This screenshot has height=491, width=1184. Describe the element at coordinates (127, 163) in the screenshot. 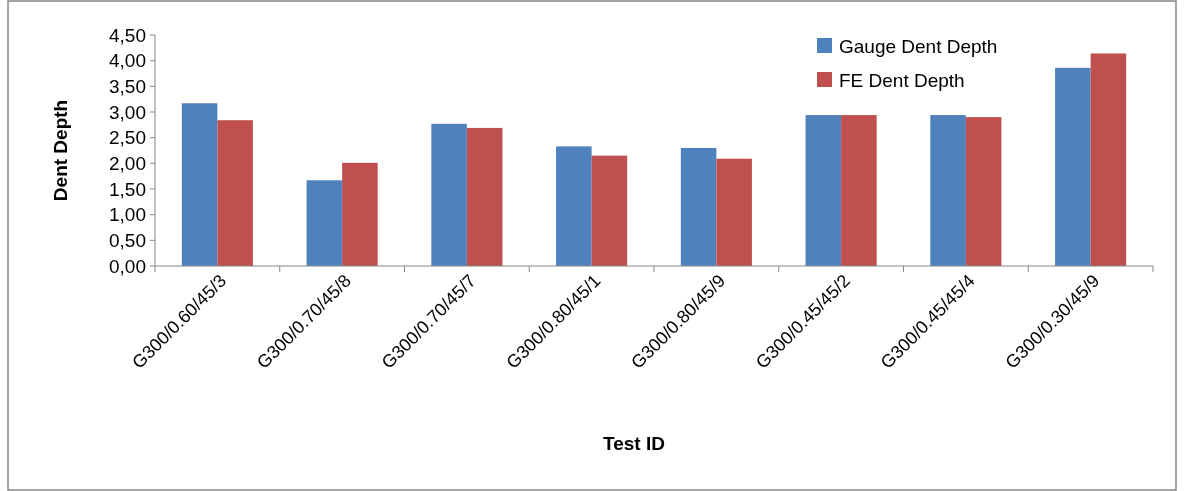

I see `y-tick-label: 2,00` at that location.